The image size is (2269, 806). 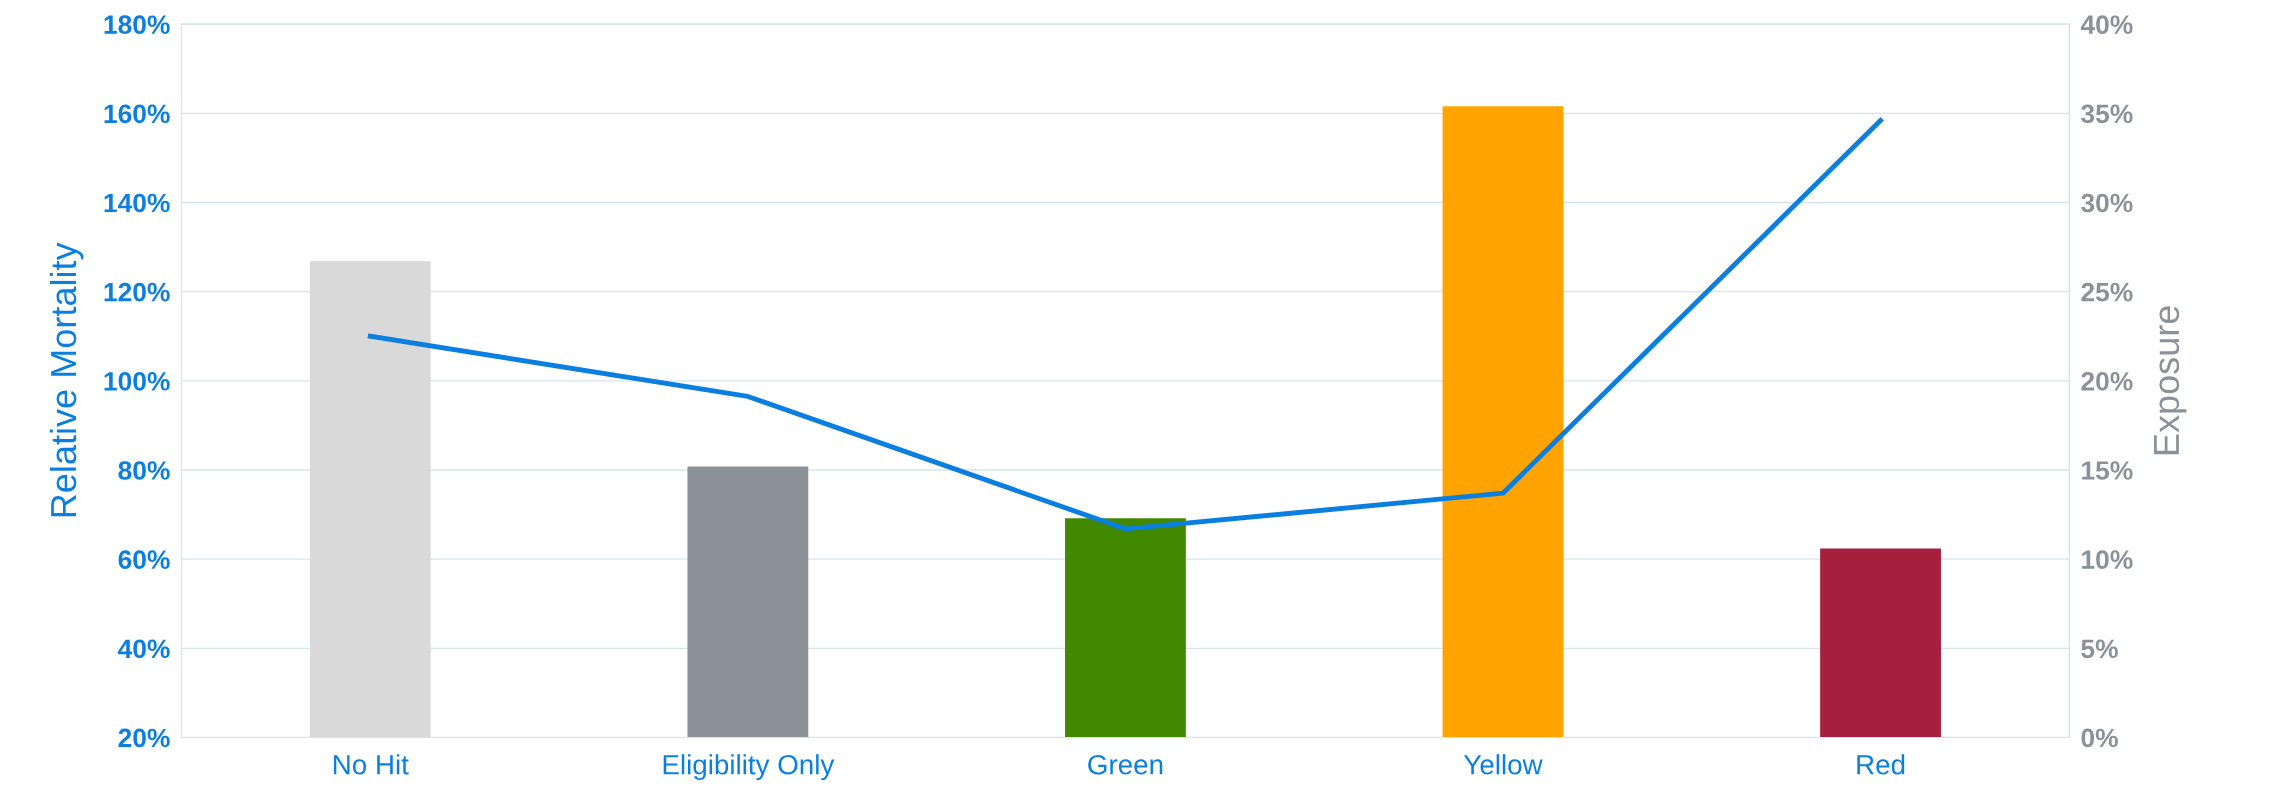 What do you see at coordinates (137, 381) in the screenshot?
I see `y-tick-label: 100%` at bounding box center [137, 381].